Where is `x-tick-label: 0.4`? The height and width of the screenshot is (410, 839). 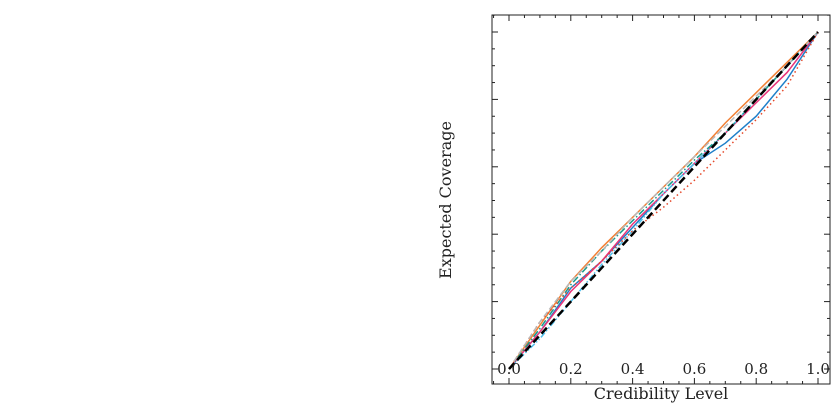 x-tick-label: 0.4 is located at coordinates (633, 369).